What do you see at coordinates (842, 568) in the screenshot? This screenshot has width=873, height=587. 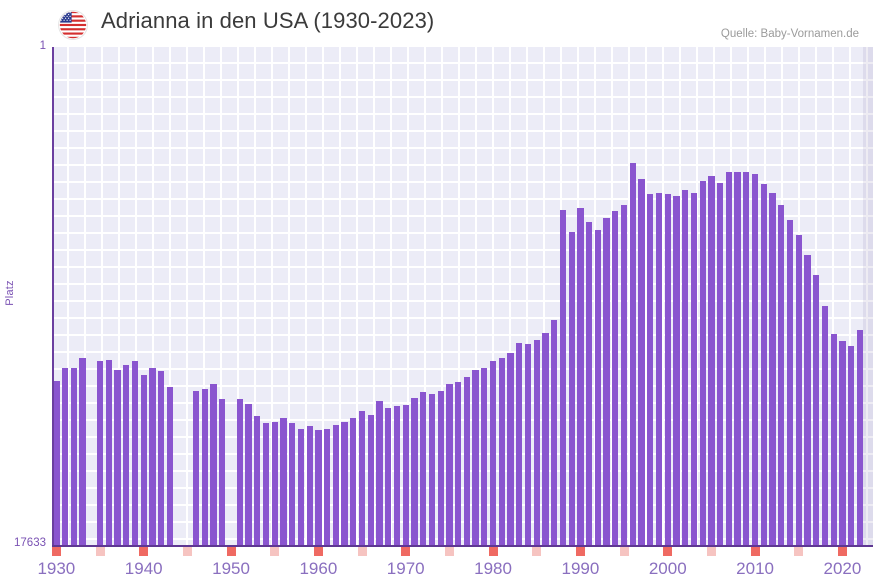 I see `x-axis-tick-label: 2020` at bounding box center [842, 568].